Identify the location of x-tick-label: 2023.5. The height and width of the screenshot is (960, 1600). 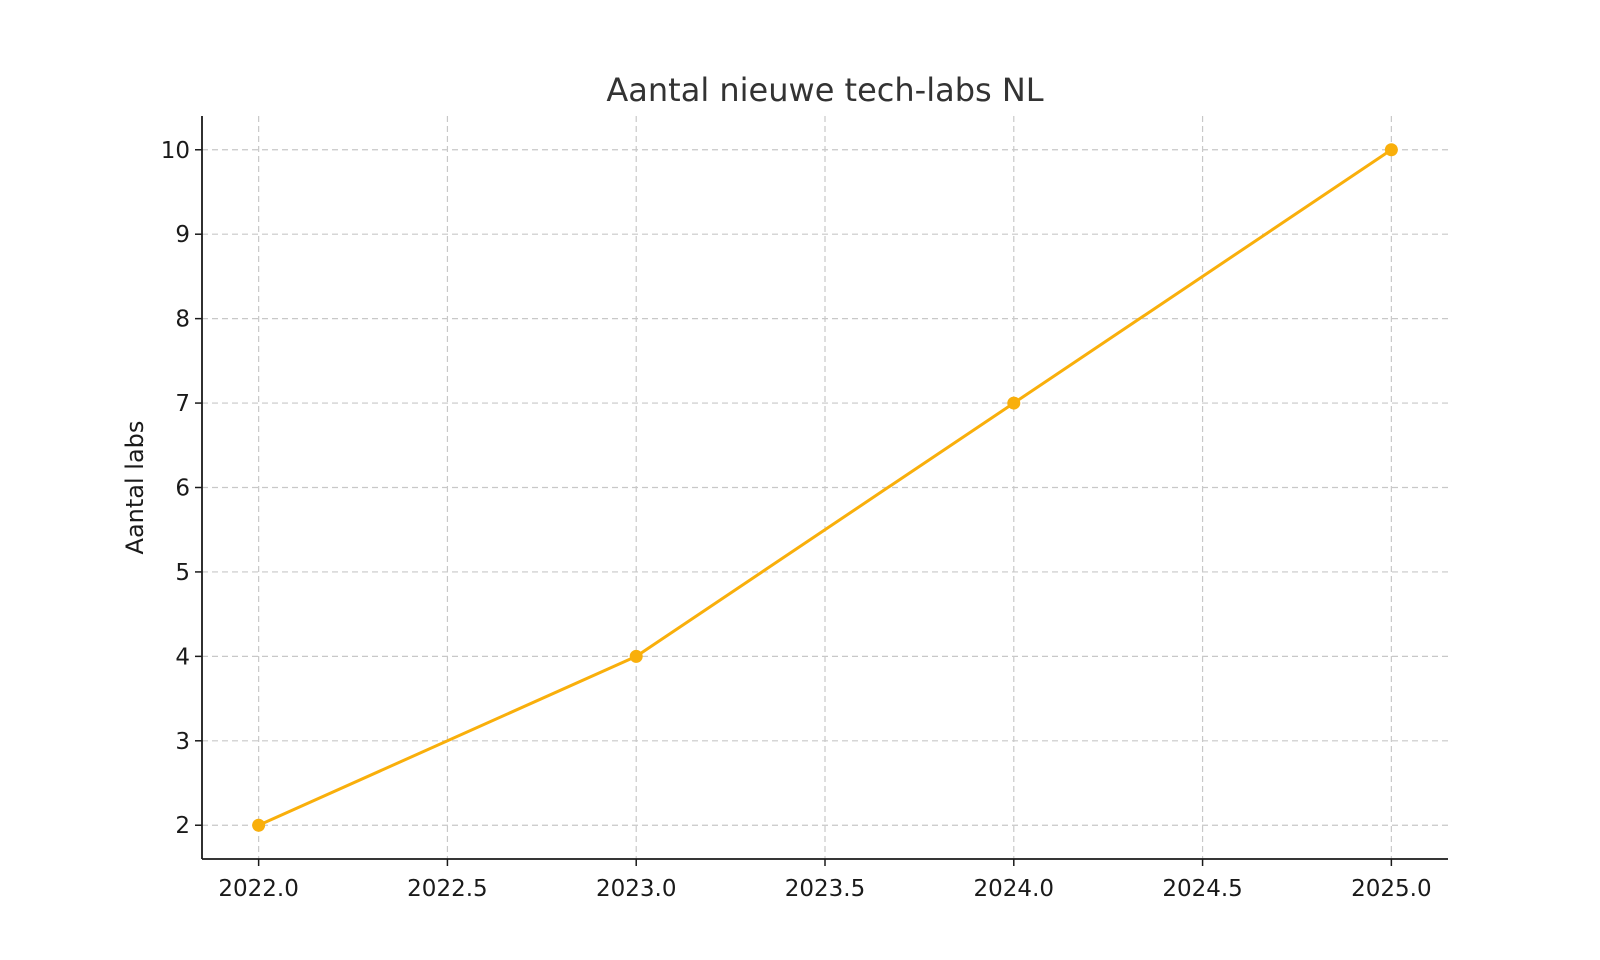
(825, 889).